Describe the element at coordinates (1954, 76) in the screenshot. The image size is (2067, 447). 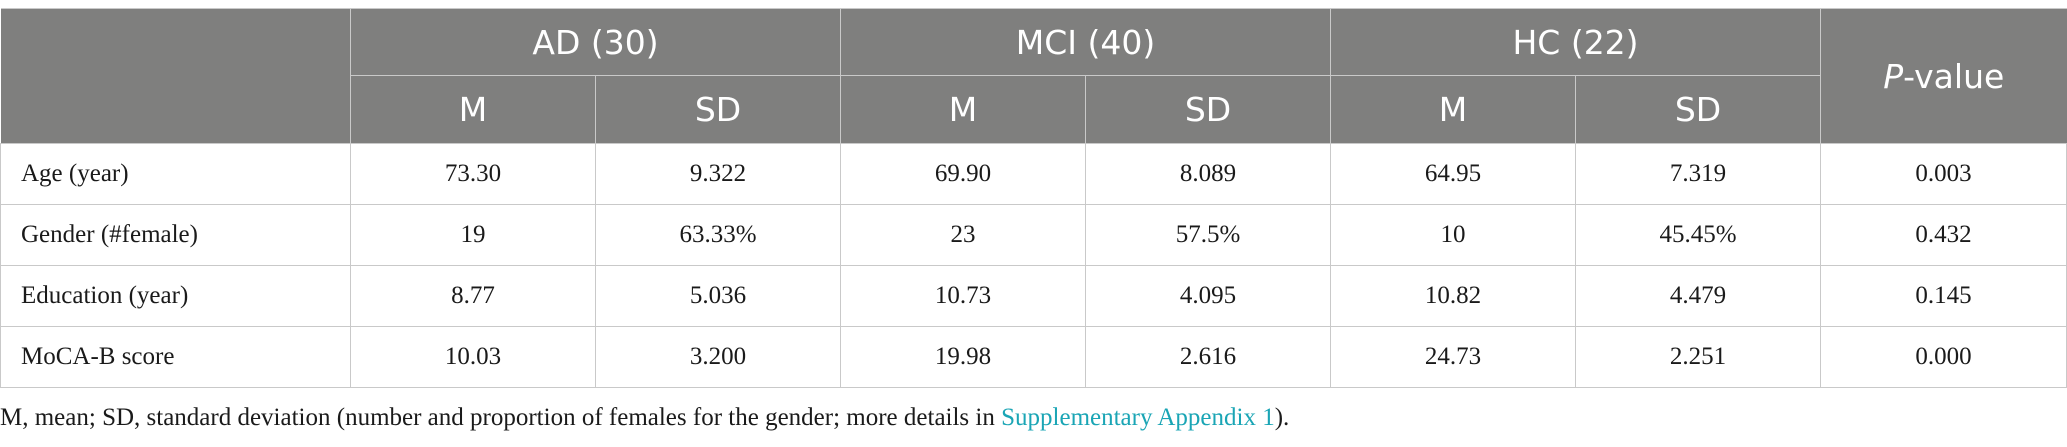
I see `p-value-suffix: -value` at that location.